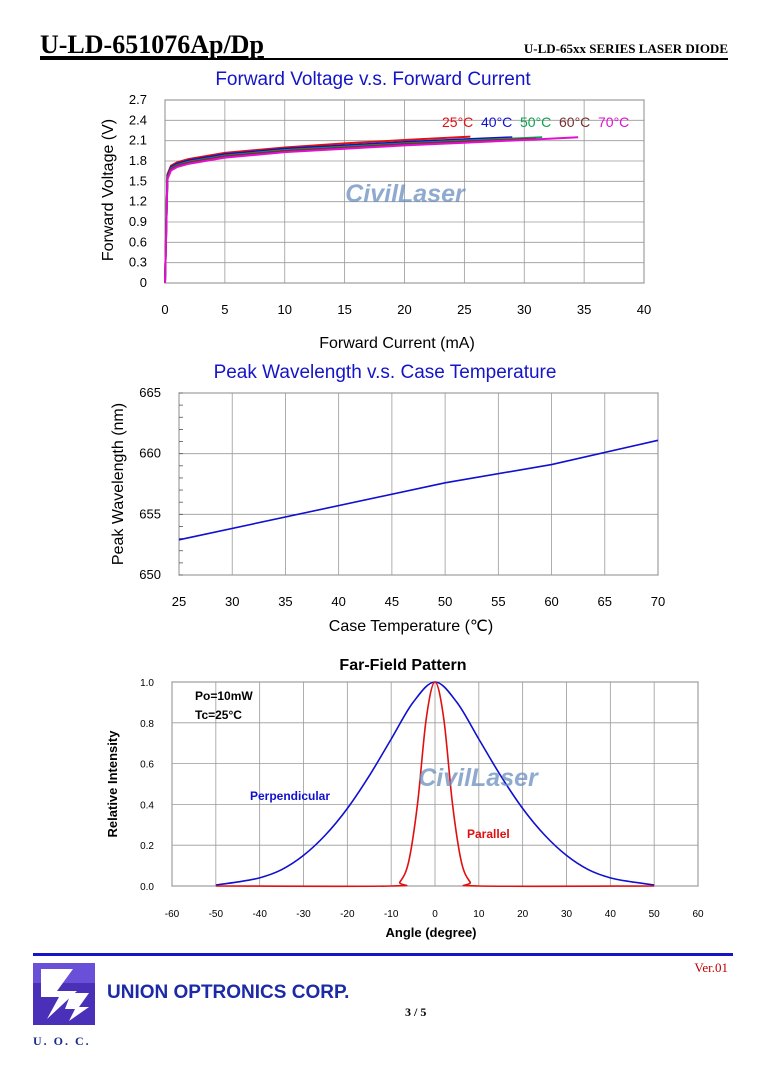 This screenshot has height=1092, width=762. Describe the element at coordinates (138, 140) in the screenshot. I see `y-tick-label: 2.1` at that location.